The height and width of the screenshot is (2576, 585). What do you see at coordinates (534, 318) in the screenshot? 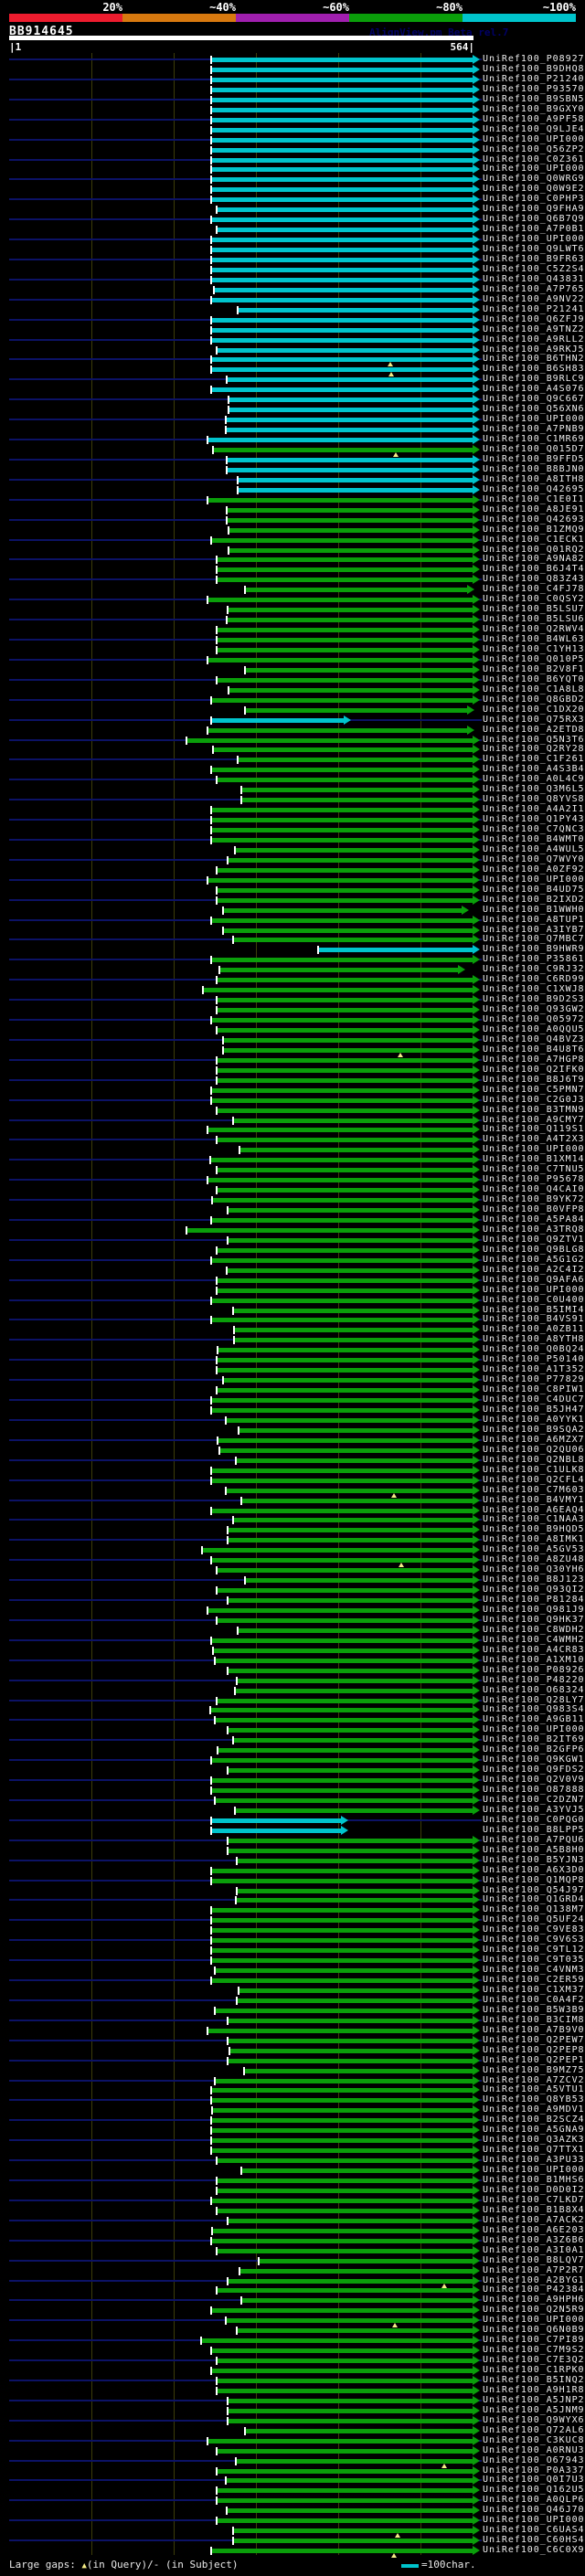
I see `hit-label: UniRef100_Q6ZFJ9` at bounding box center [534, 318].